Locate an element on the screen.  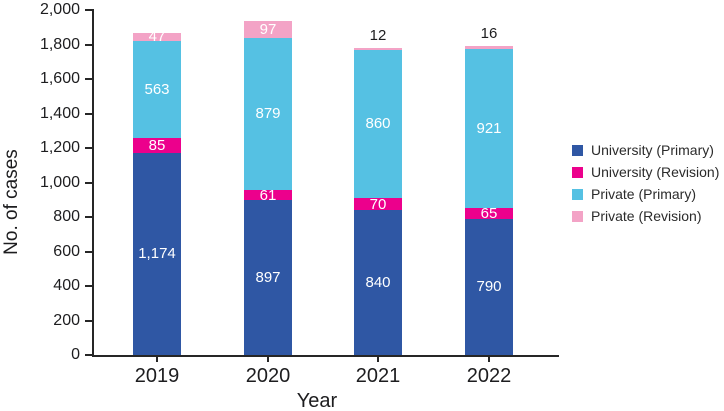
bar-segment-value: 563 is located at coordinates (157, 89).